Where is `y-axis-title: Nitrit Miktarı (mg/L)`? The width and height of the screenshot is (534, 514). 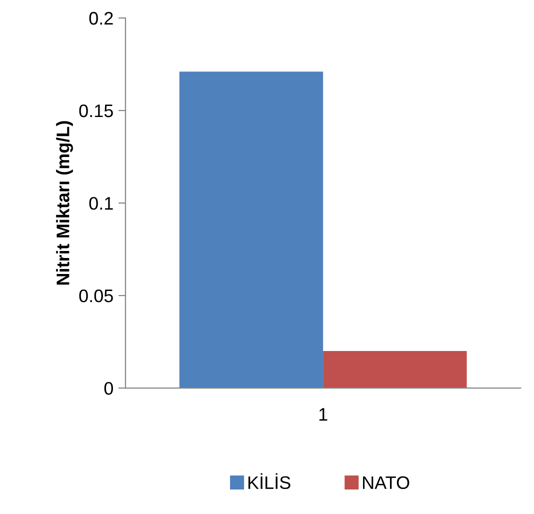
y-axis-title: Nitrit Miktarı (mg/L) is located at coordinates (64, 203).